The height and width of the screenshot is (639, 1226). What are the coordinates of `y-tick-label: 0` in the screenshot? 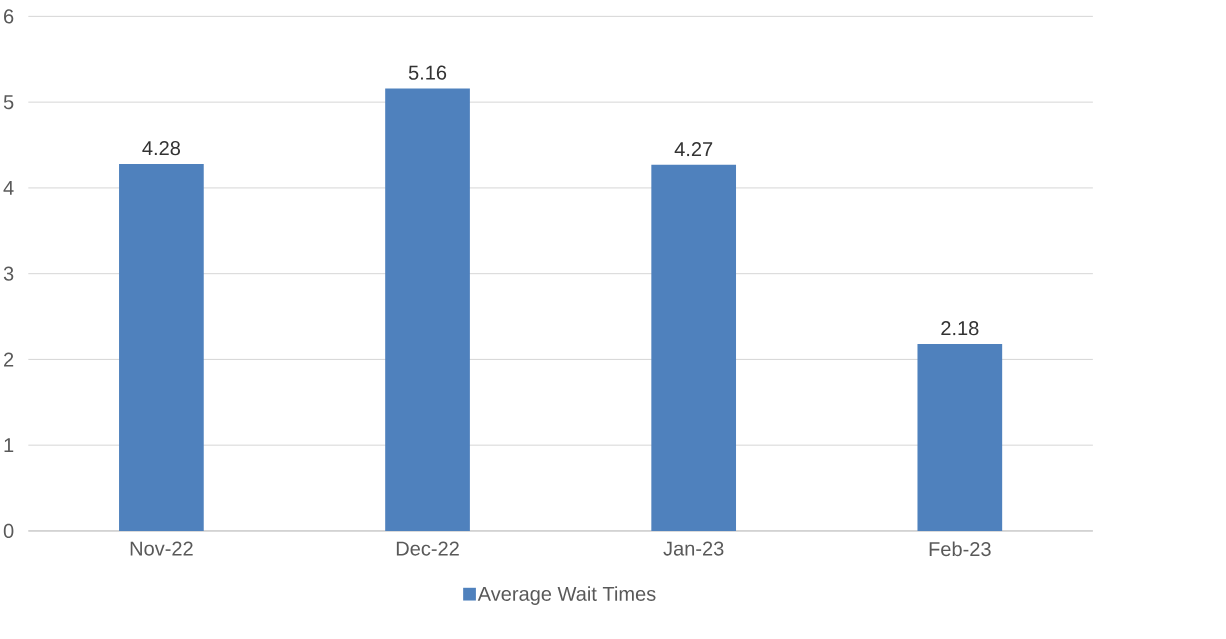 It's located at (8, 530).